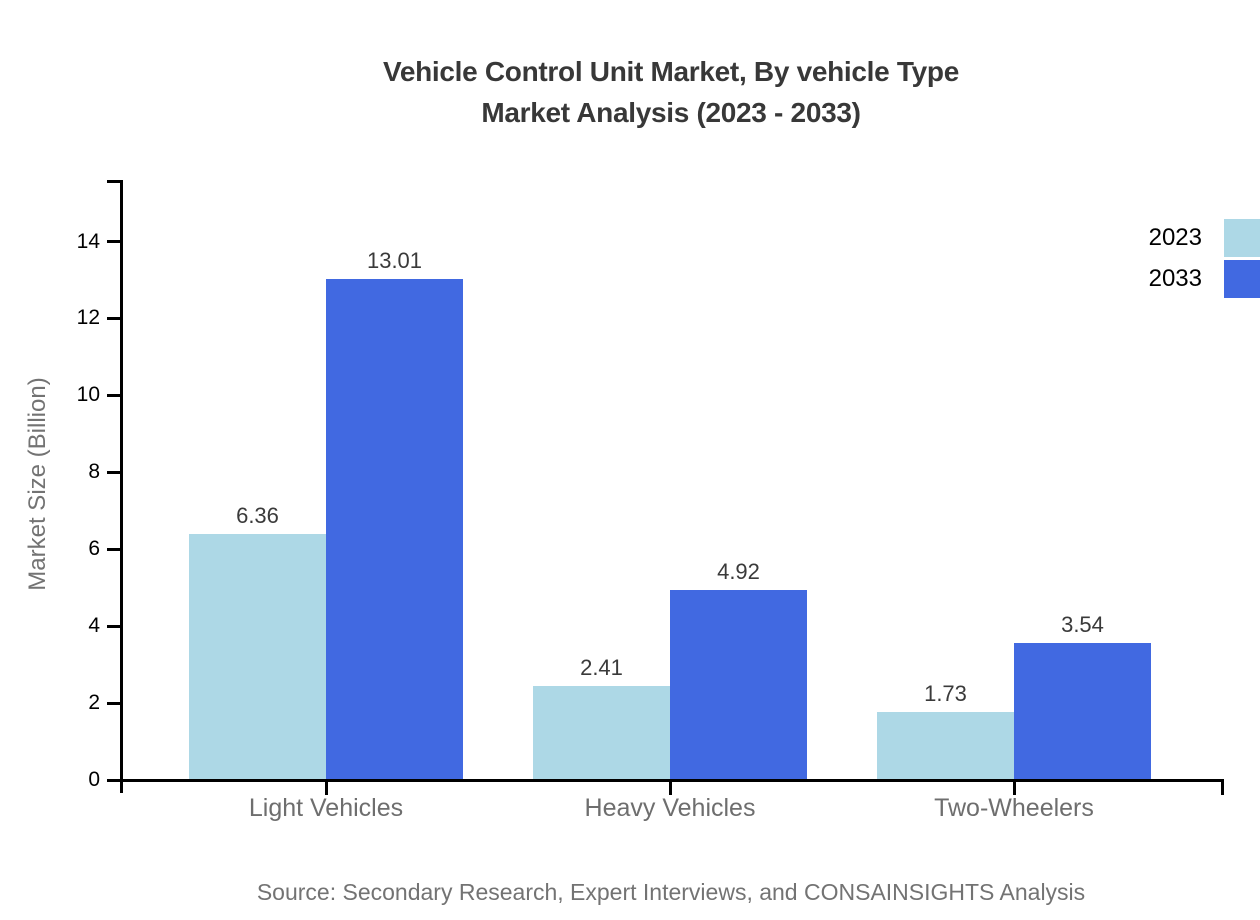  Describe the element at coordinates (1175, 278) in the screenshot. I see `legend-label-2033: 2033` at that location.